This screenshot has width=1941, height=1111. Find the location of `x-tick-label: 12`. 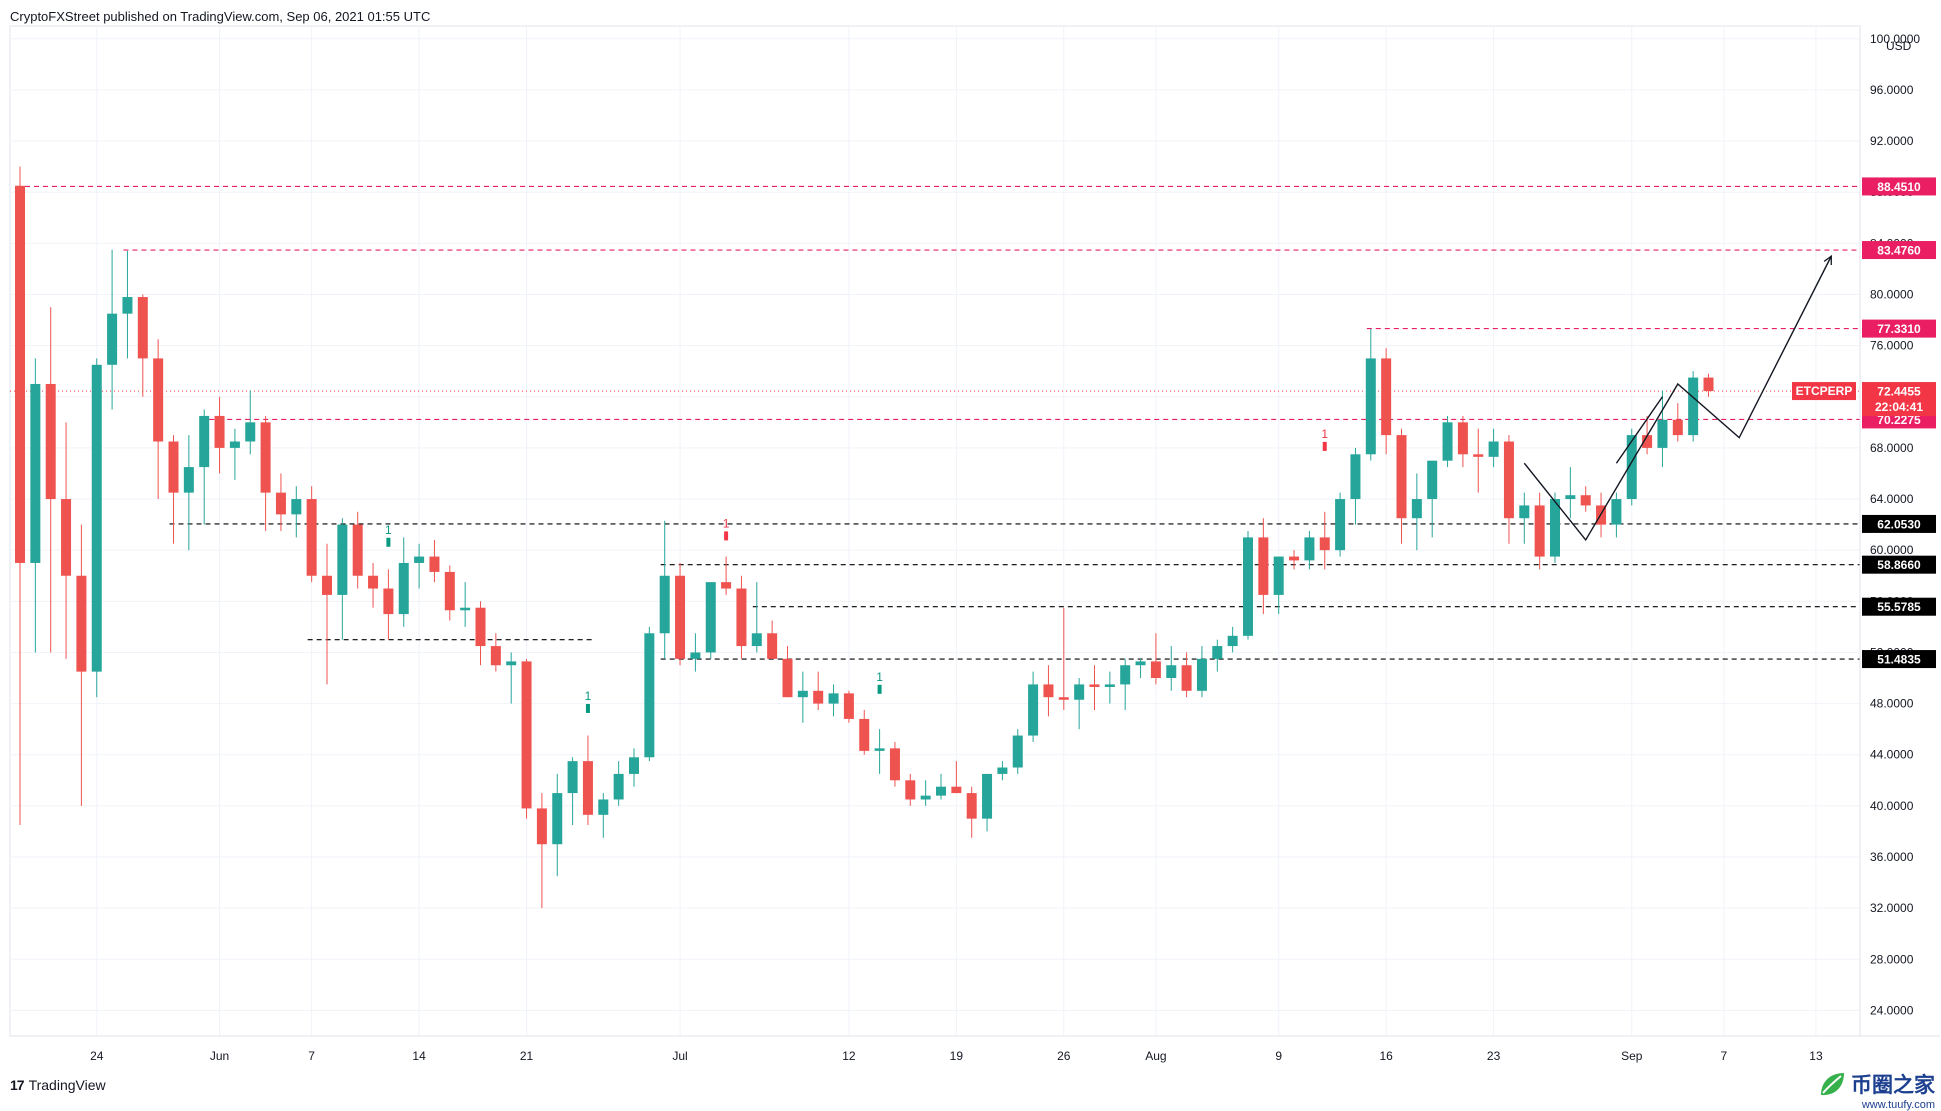

x-tick-label: 12 is located at coordinates (849, 1056).